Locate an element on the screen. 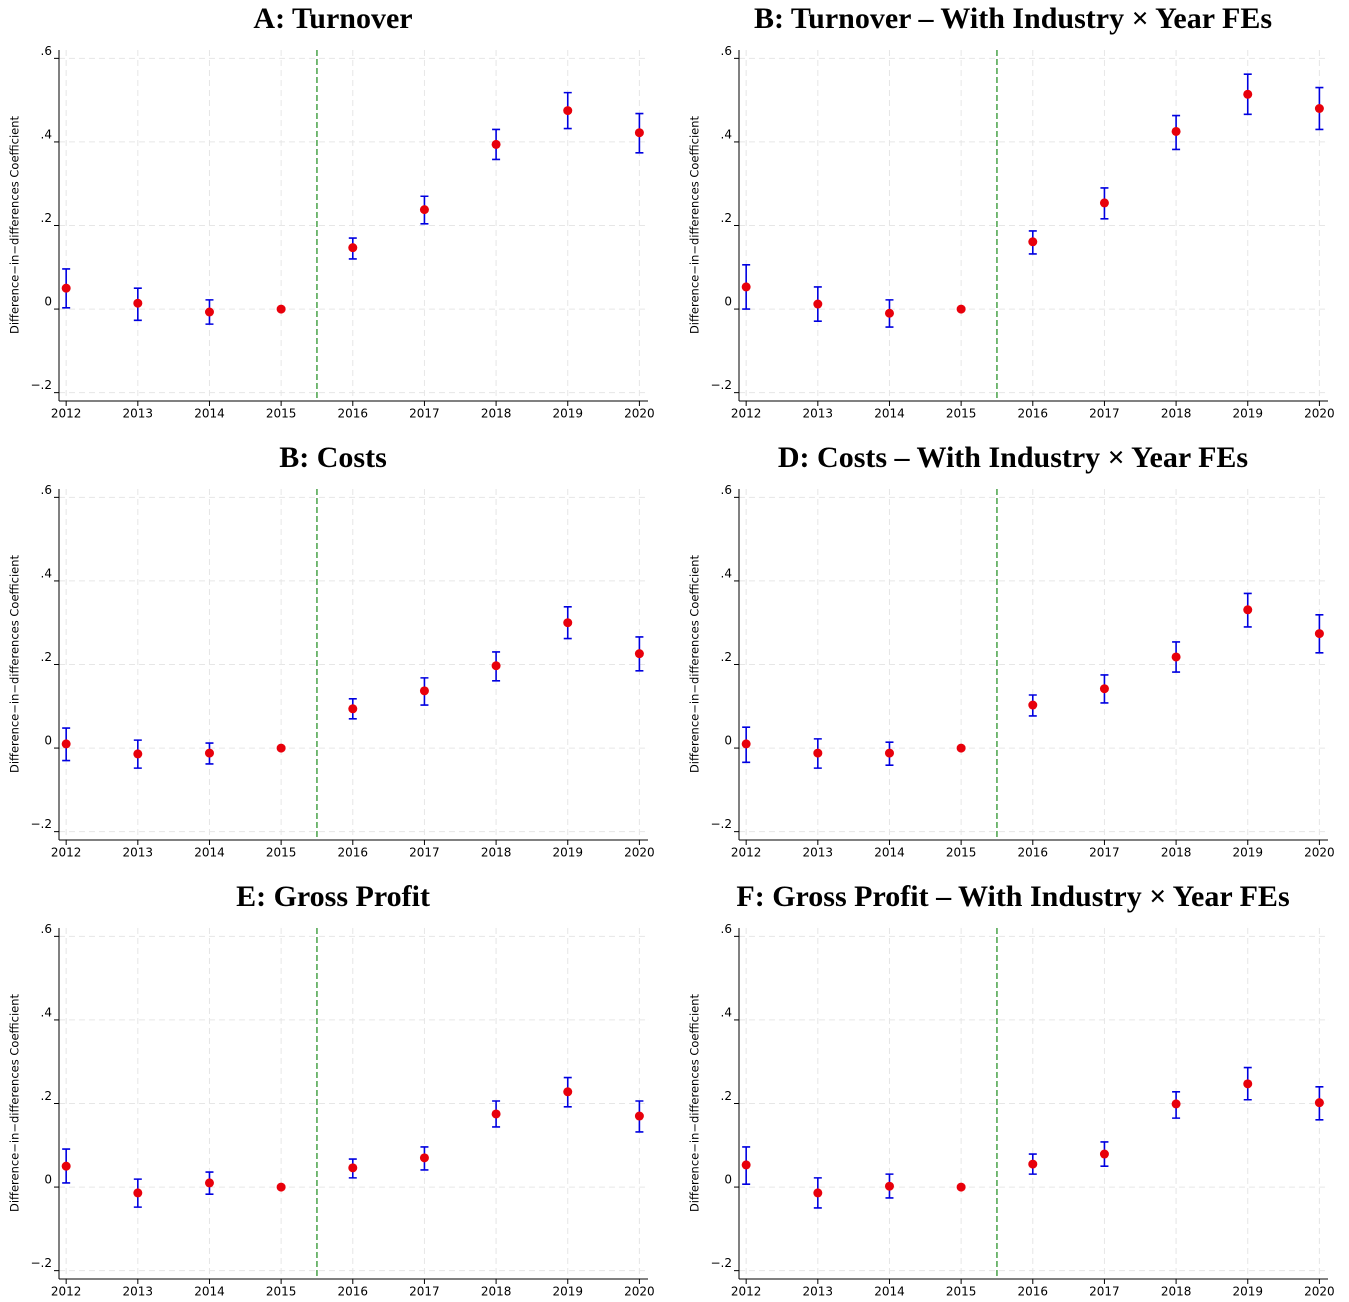 The height and width of the screenshot is (1302, 1349). chart-title: B: Turnover – With Industry × Year FEs is located at coordinates (1013, 18).